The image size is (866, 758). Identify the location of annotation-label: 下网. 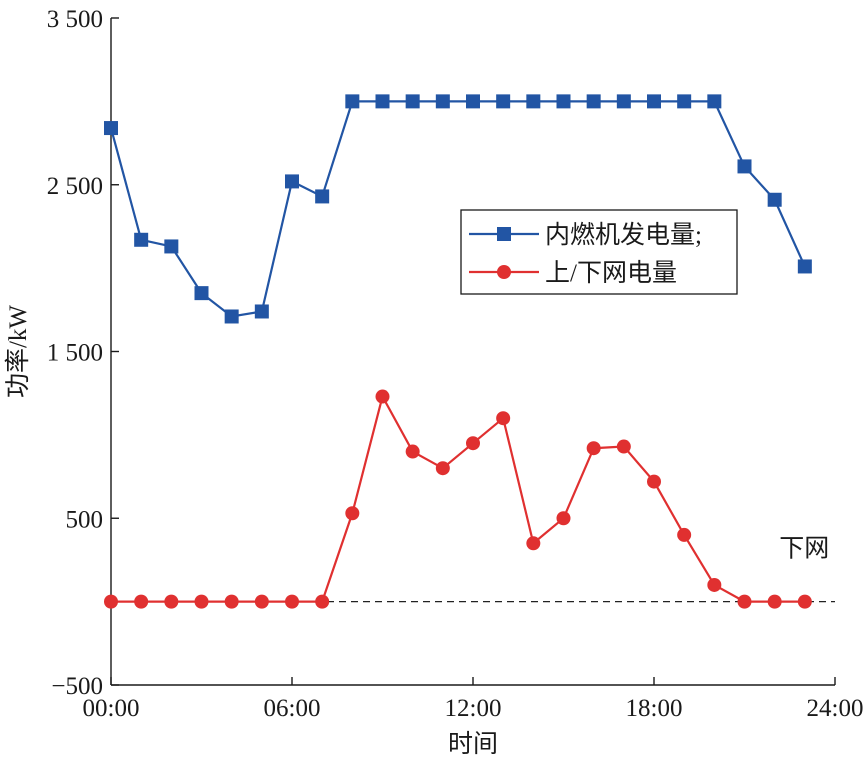
(804, 549).